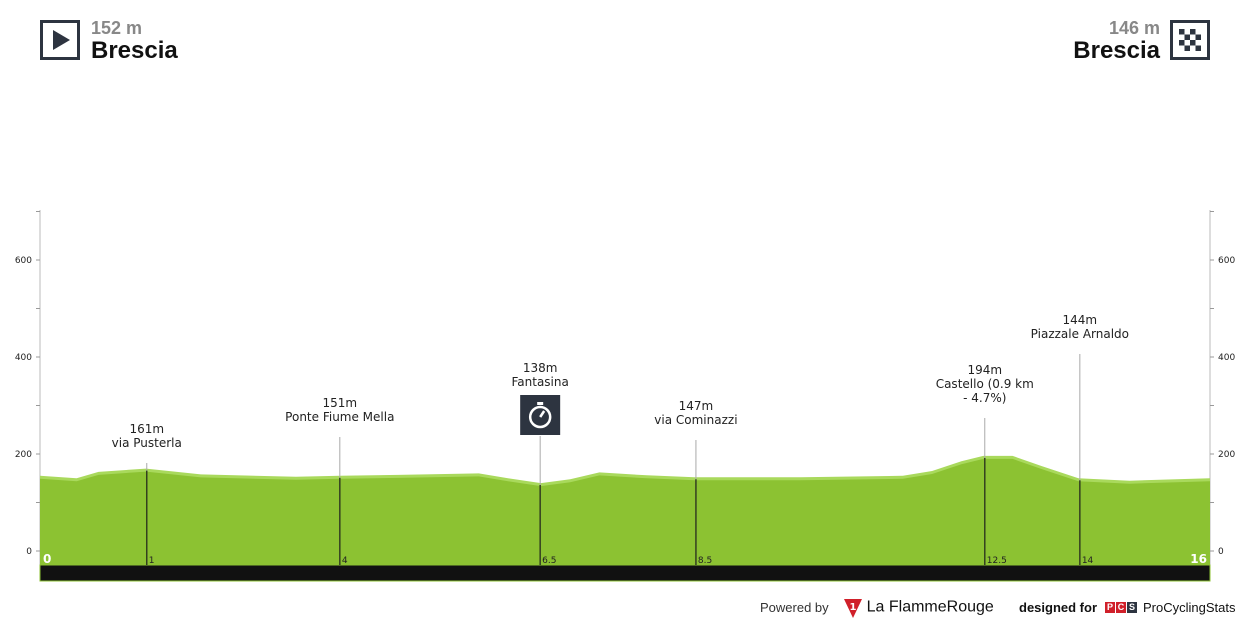  Describe the element at coordinates (134, 50) in the screenshot. I see `start-city: Brescia` at that location.